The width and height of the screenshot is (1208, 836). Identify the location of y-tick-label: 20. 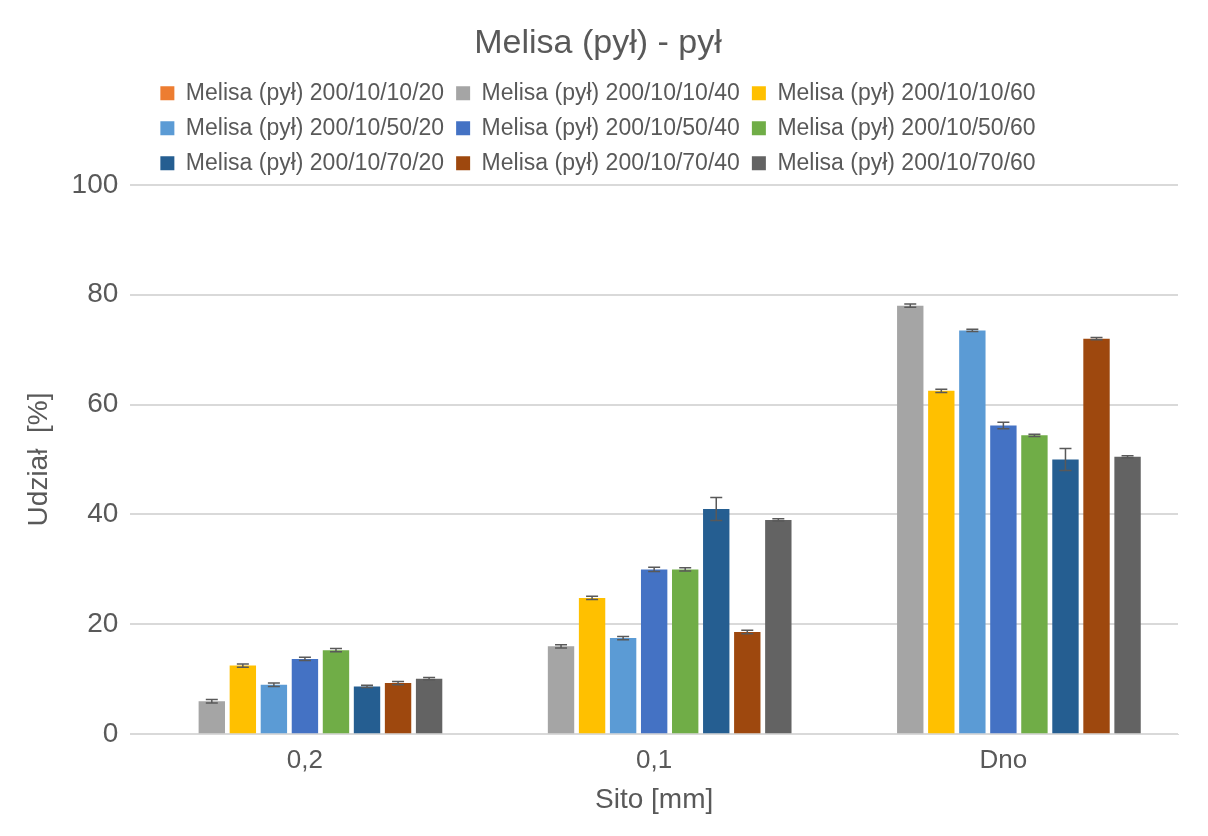
(103, 623).